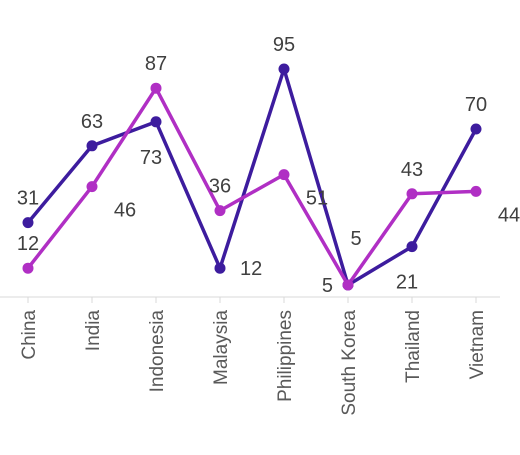 This screenshot has height=455, width=520. Describe the element at coordinates (93, 331) in the screenshot. I see `x-tick-label: India` at that location.